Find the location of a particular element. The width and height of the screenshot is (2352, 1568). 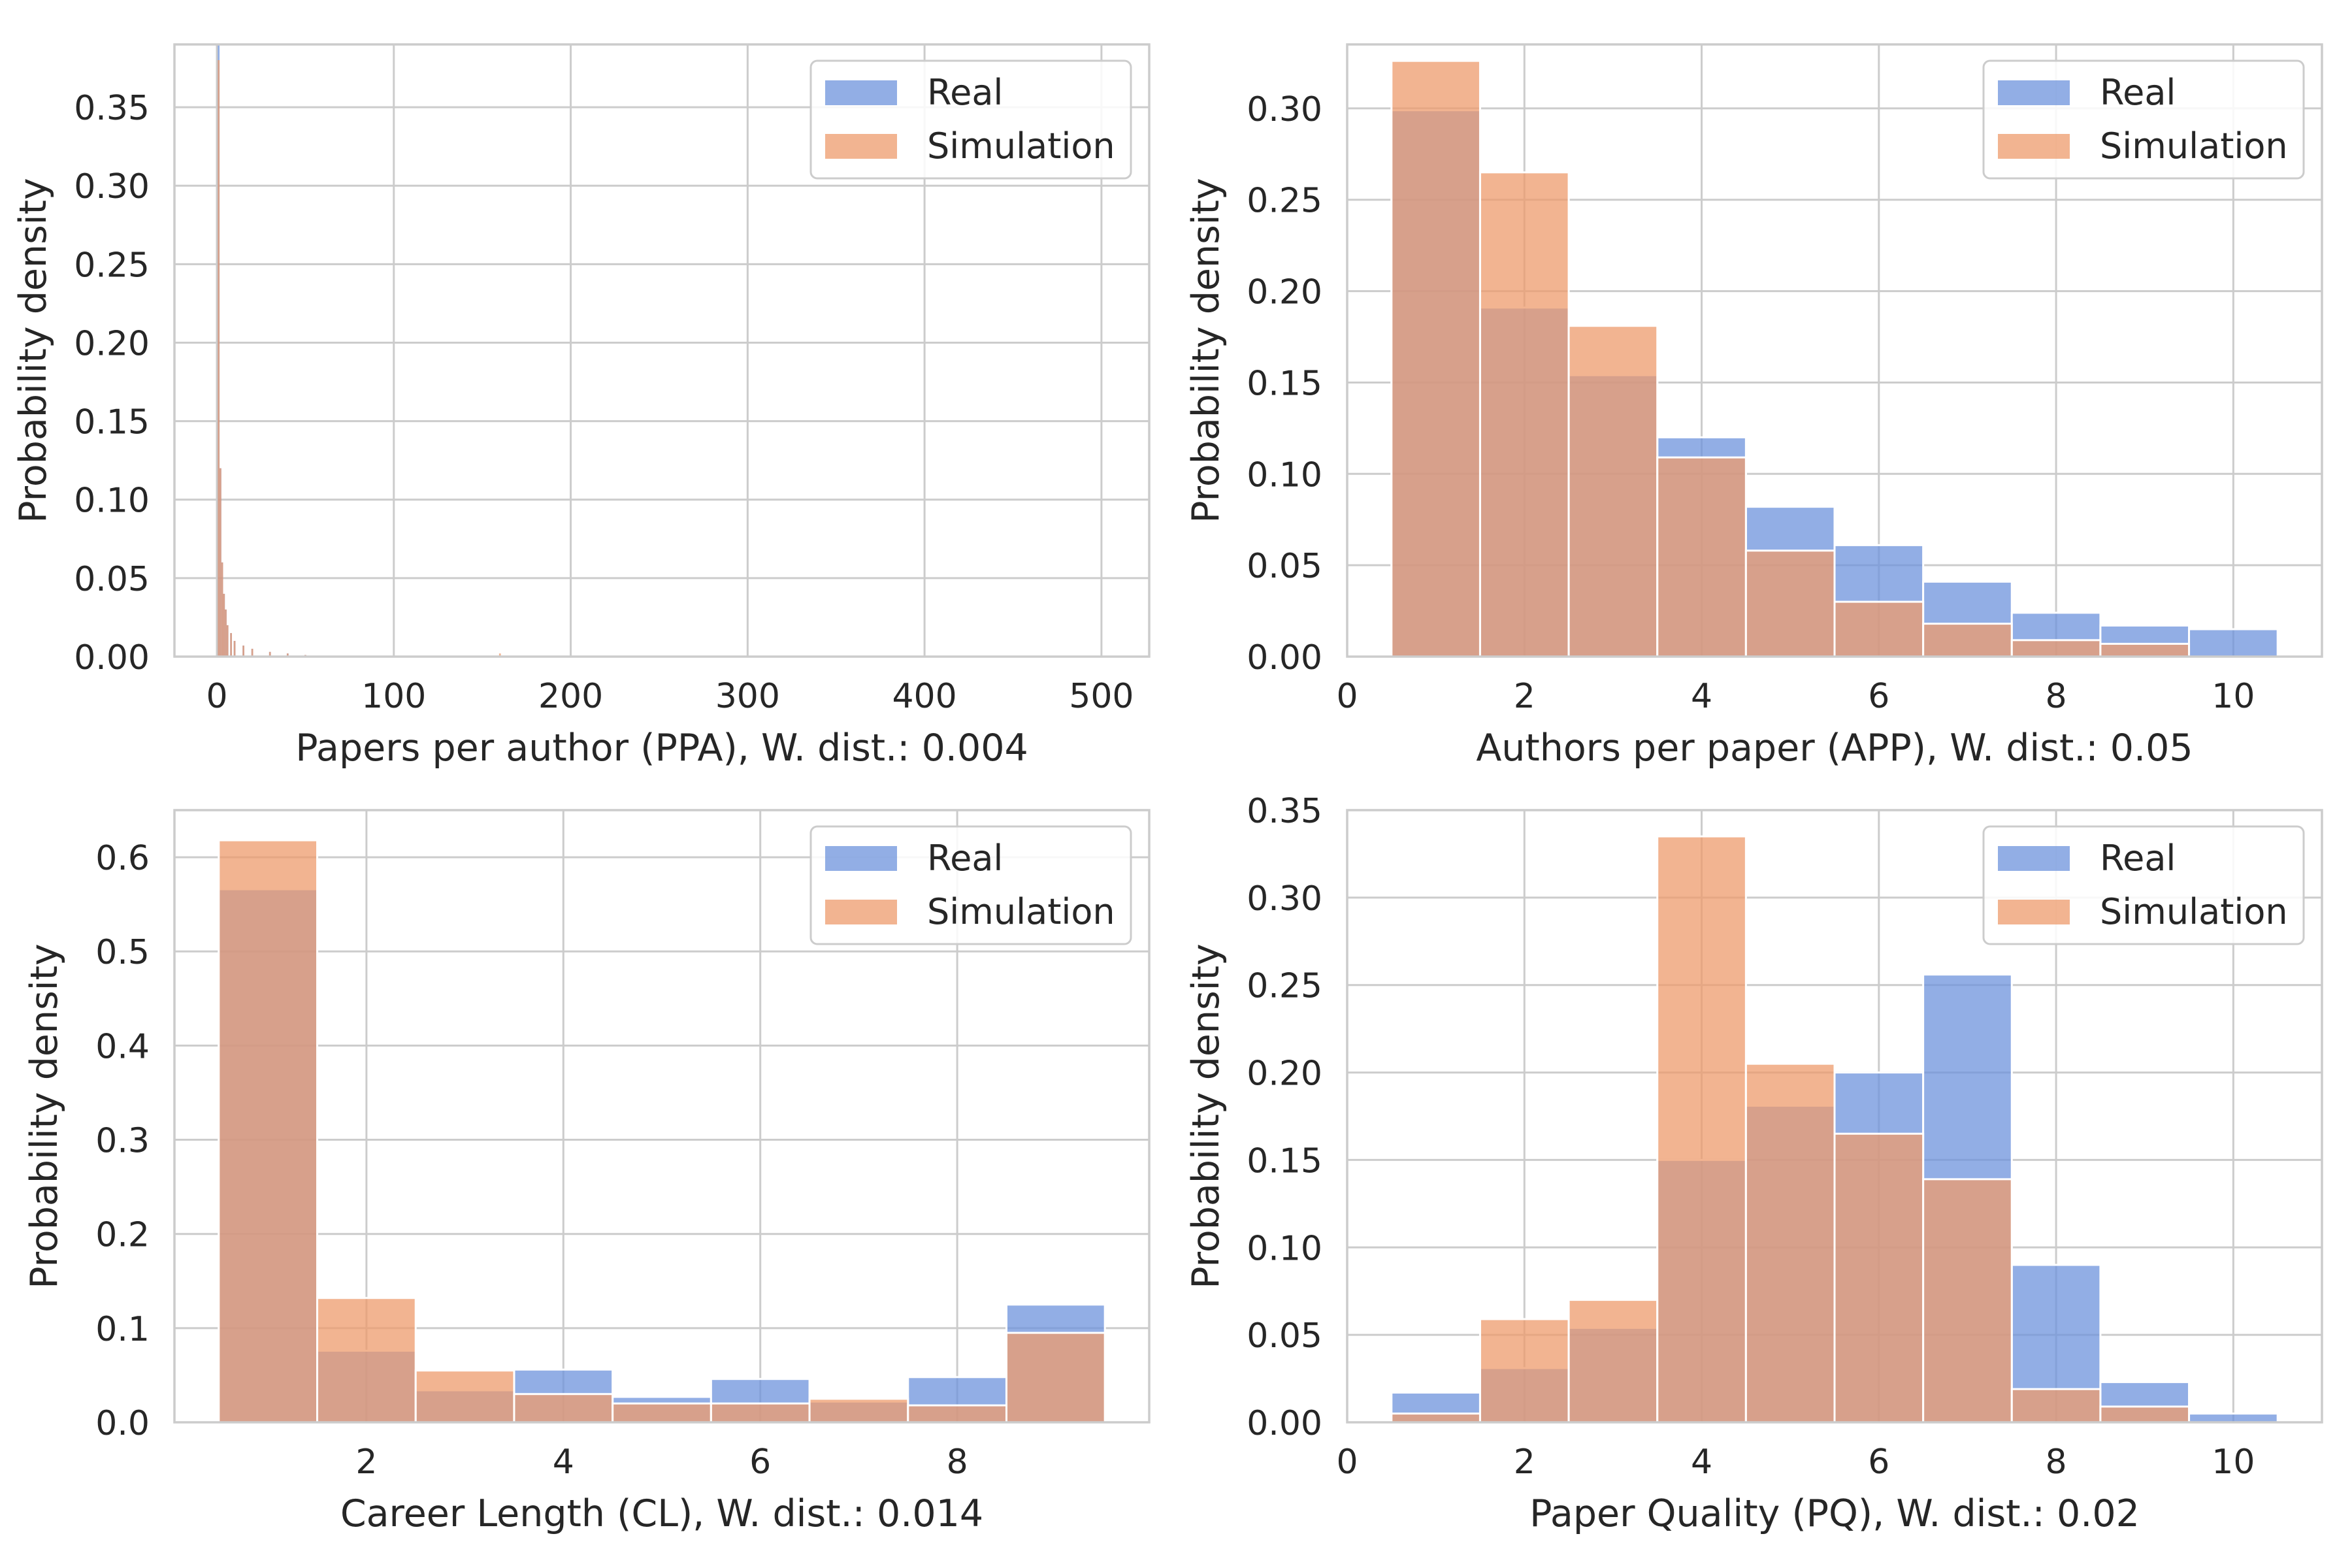

y-tick-label: 0.4 is located at coordinates (122, 1046).